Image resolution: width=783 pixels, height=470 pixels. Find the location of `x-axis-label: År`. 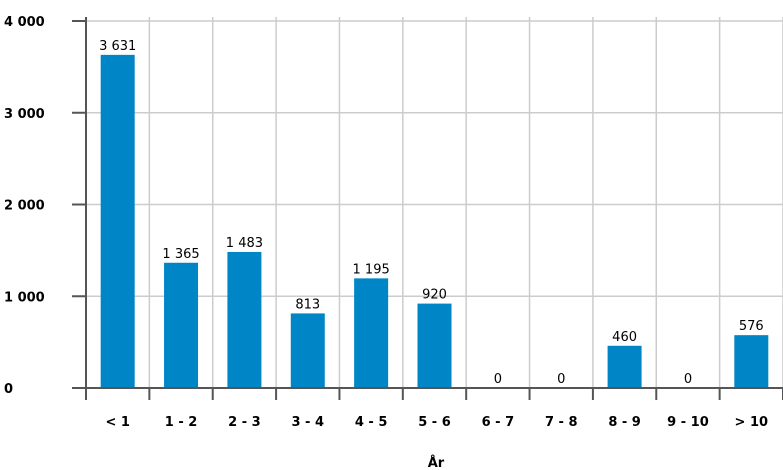

x-axis-label: År is located at coordinates (436, 462).